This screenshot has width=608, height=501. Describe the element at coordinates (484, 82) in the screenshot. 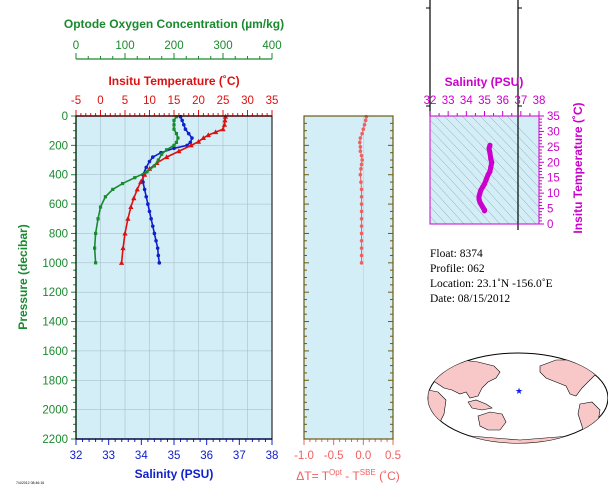

I see `ts-salinity-axis-title: Salinity (PSU)` at that location.